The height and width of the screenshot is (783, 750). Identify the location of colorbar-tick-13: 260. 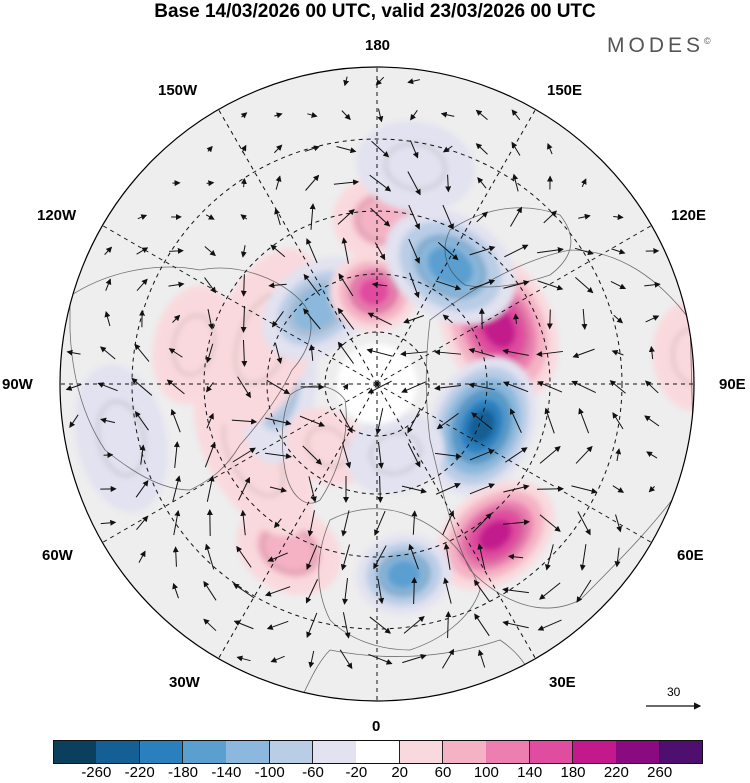
(660, 772).